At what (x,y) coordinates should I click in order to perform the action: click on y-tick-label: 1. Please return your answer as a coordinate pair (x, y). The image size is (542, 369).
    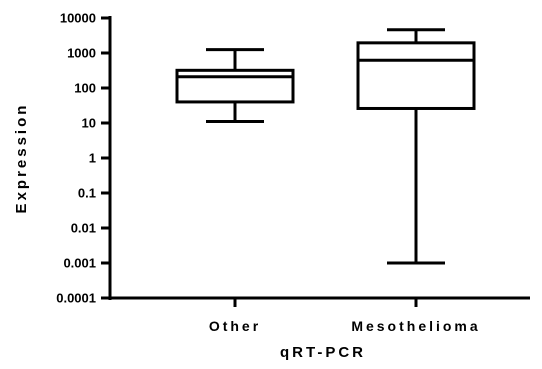
    Looking at the image, I should click on (92, 158).